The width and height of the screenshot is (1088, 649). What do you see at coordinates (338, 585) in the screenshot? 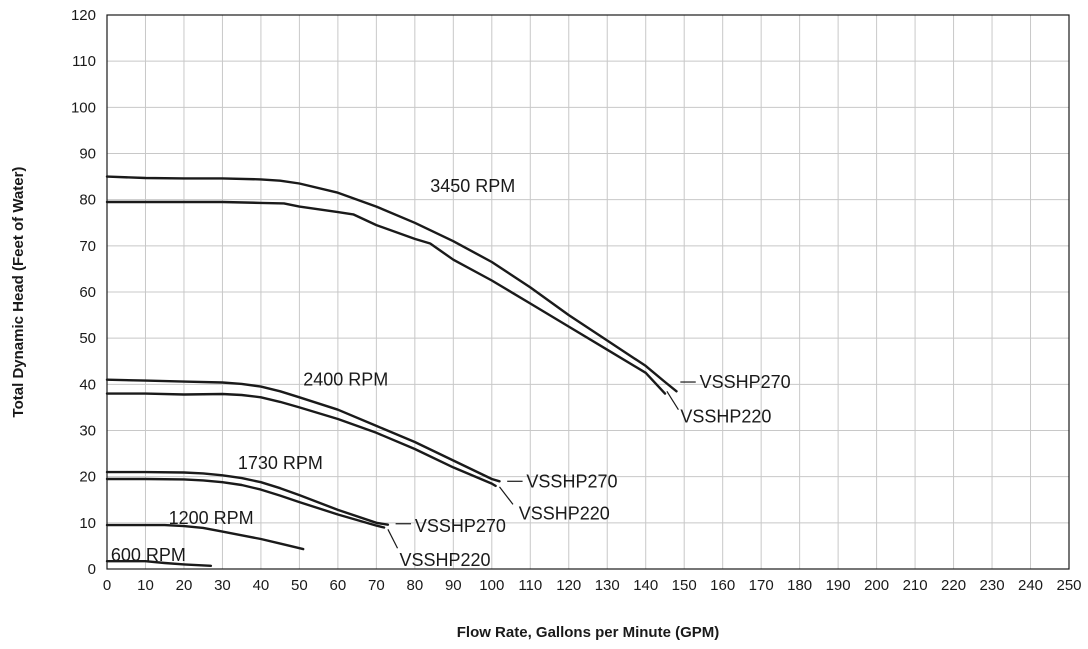
I see `x-tick-label: 60` at bounding box center [338, 585].